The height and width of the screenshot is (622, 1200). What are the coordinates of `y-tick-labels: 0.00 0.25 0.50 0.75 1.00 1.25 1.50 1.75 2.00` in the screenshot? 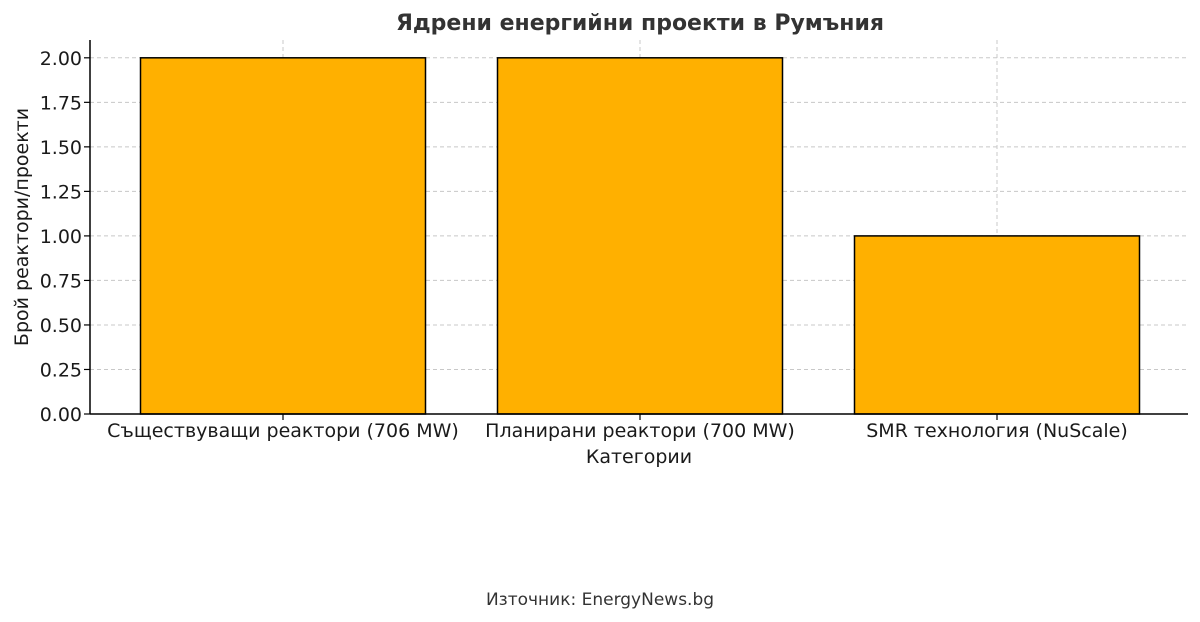 It's located at (65, 237).